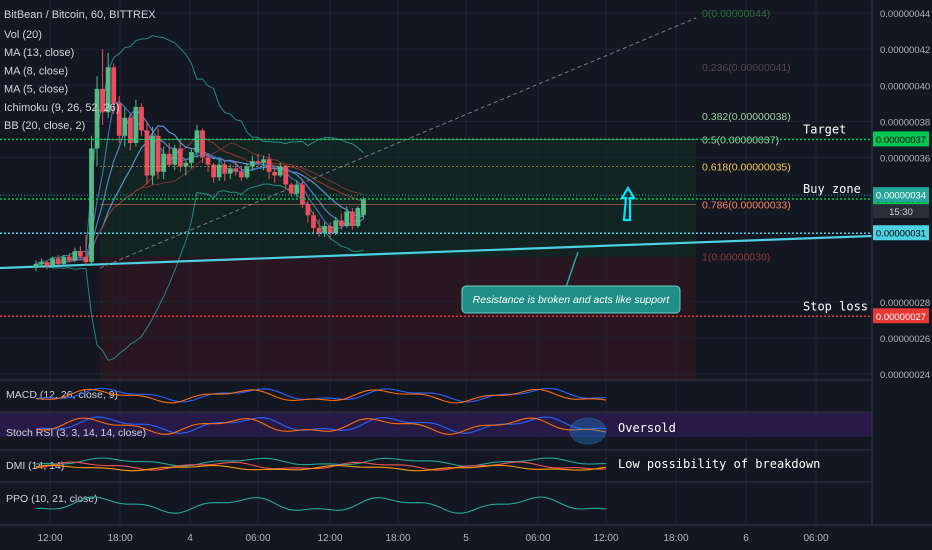 The height and width of the screenshot is (550, 932). What do you see at coordinates (321, 425) in the screenshot?
I see `stoch-k-line` at bounding box center [321, 425].